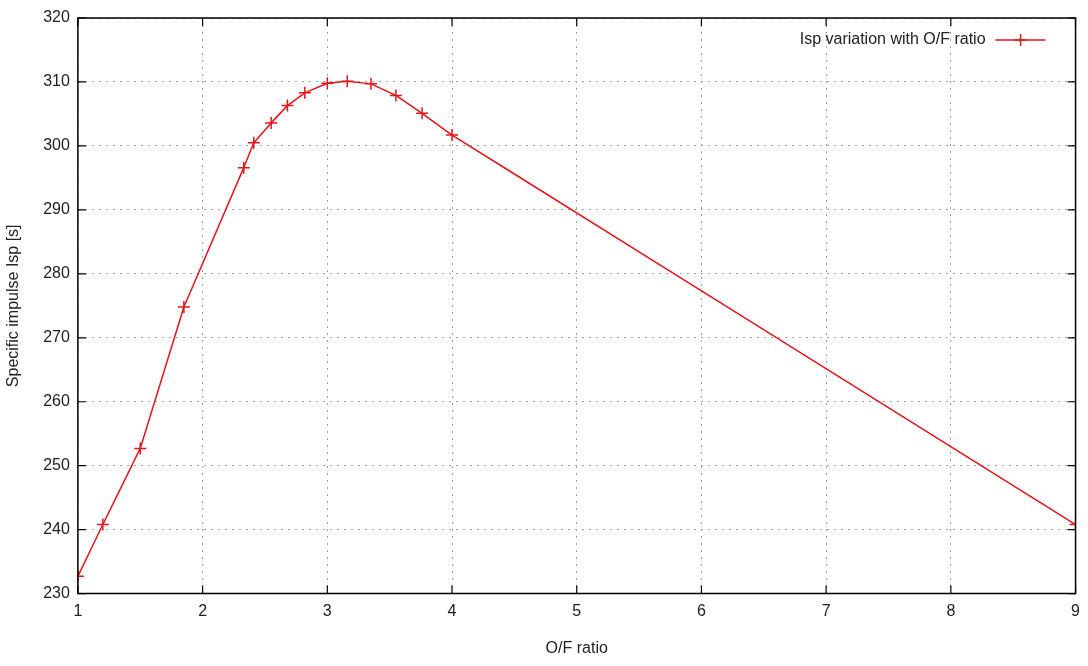 This screenshot has width=1088, height=666. What do you see at coordinates (56, 81) in the screenshot?
I see `y-tick-label: 310` at bounding box center [56, 81].